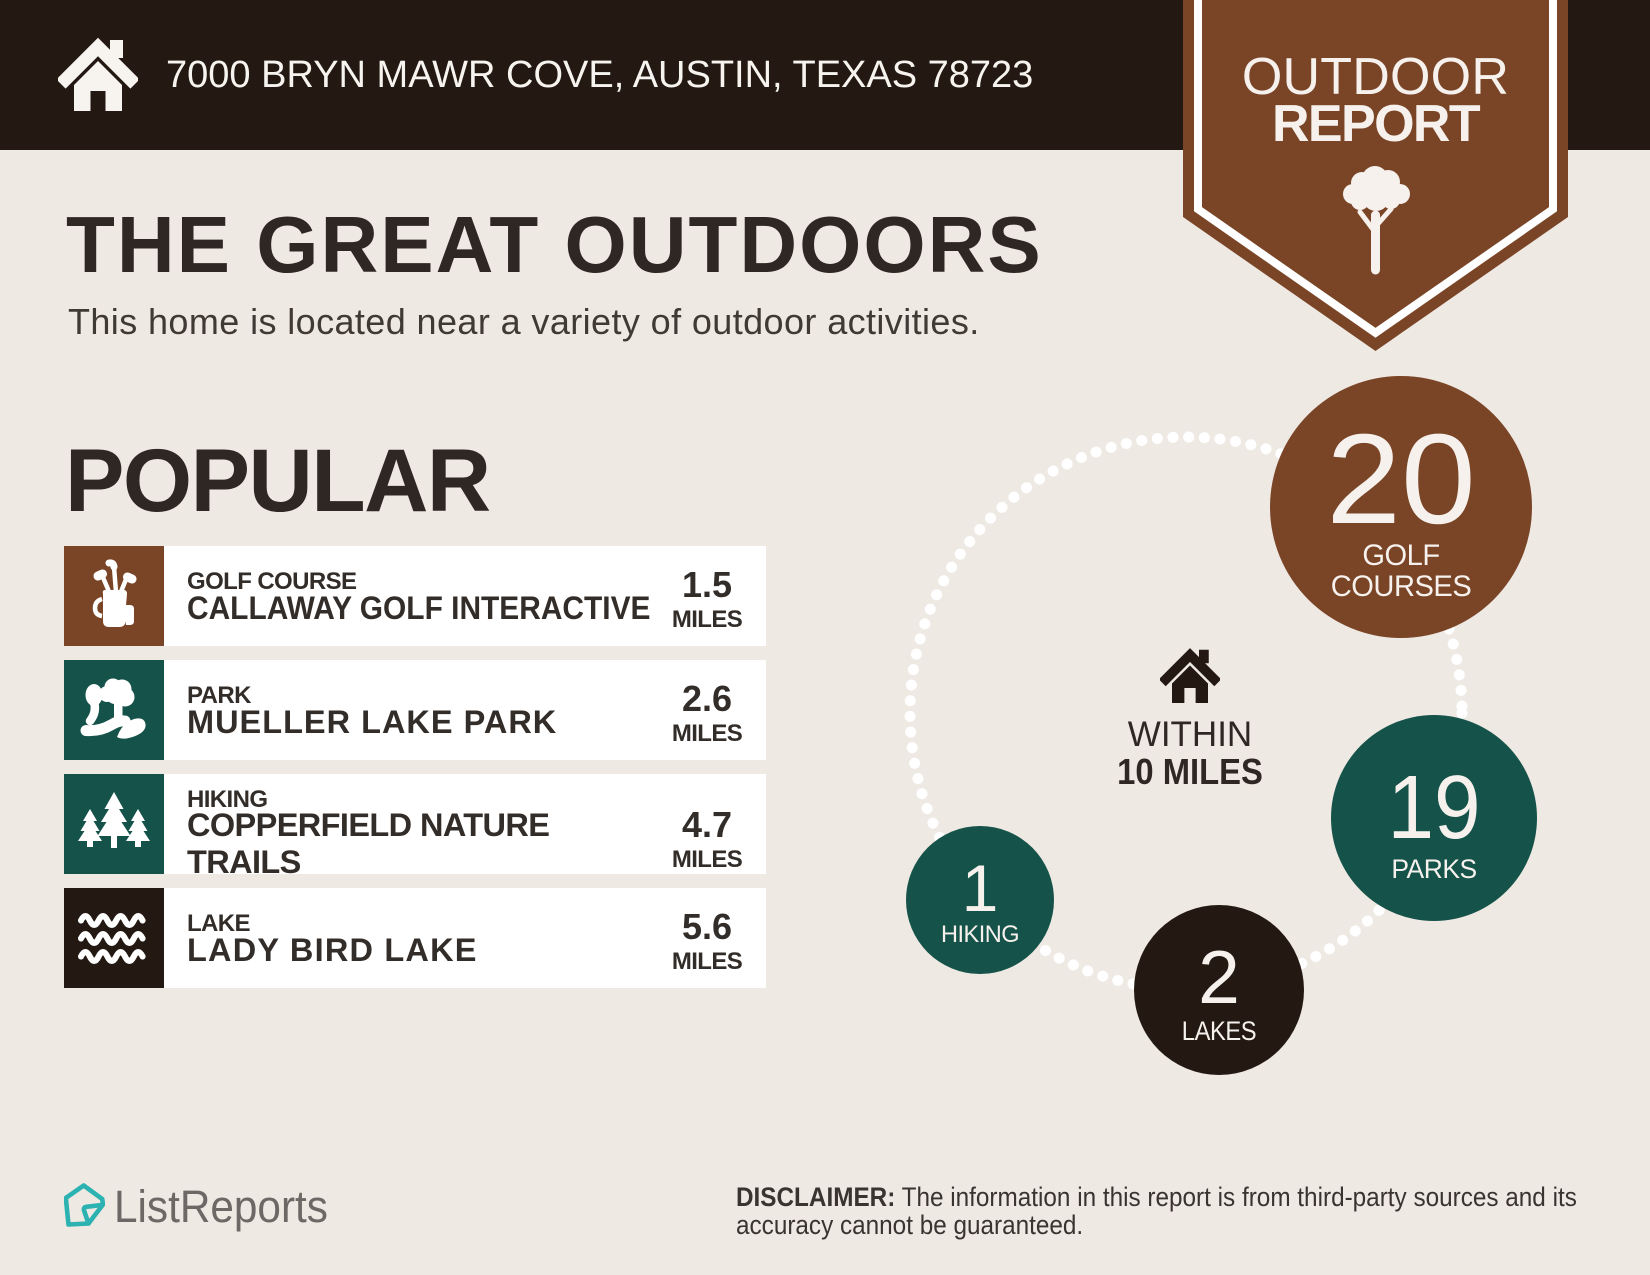 Image resolution: width=1650 pixels, height=1275 pixels. Describe the element at coordinates (1376, 124) in the screenshot. I see `svg-text: REPORT` at that location.